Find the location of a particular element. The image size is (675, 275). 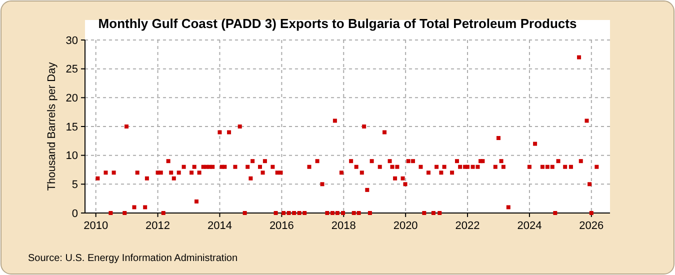

source-note: Source: U.S. Energy Information Administration is located at coordinates (133, 258).